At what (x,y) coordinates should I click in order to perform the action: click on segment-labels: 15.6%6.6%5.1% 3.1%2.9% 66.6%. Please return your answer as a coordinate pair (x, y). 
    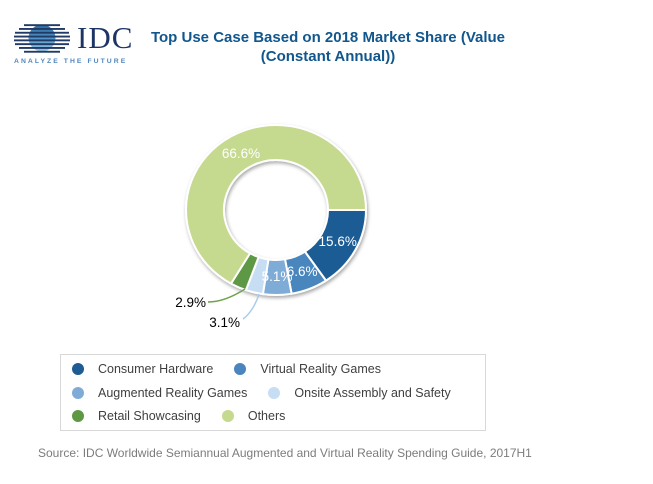
    Looking at the image, I should click on (266, 238).